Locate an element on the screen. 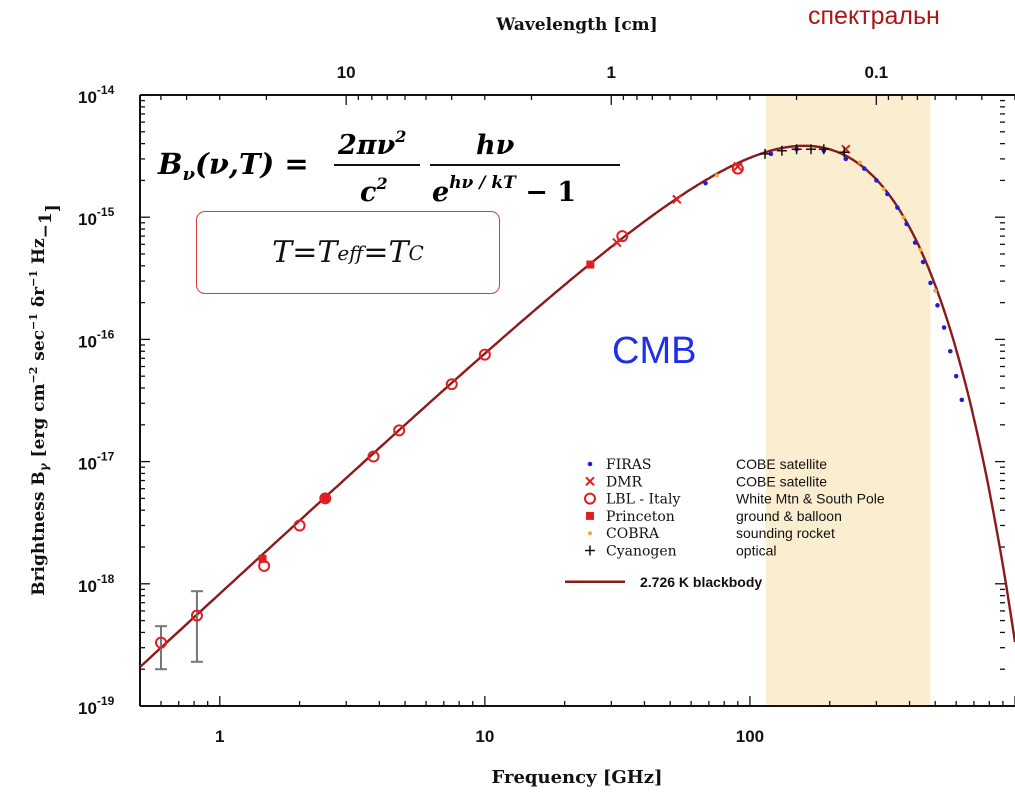 This screenshot has height=797, width=1015. temperature-Teff: T is located at coordinates (327, 252).